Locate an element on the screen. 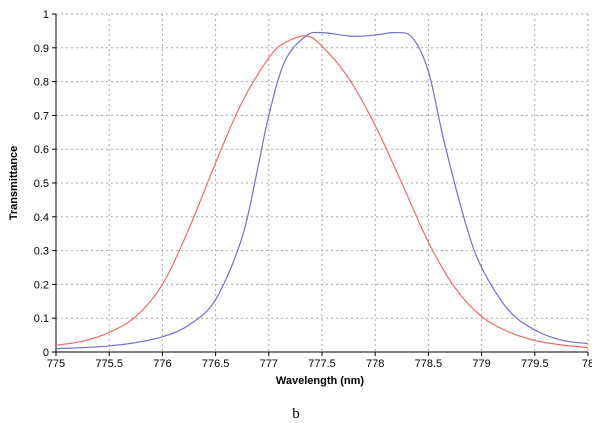  y-tick-label: 0.3 is located at coordinates (41, 252).